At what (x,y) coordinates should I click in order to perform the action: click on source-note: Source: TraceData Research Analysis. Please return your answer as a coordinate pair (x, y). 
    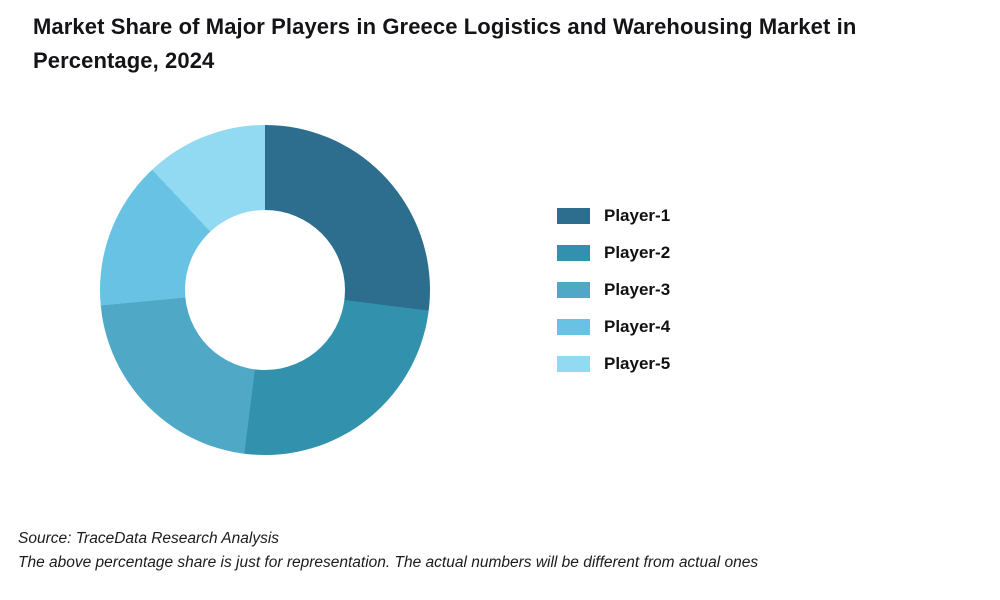
    Looking at the image, I should click on (149, 538).